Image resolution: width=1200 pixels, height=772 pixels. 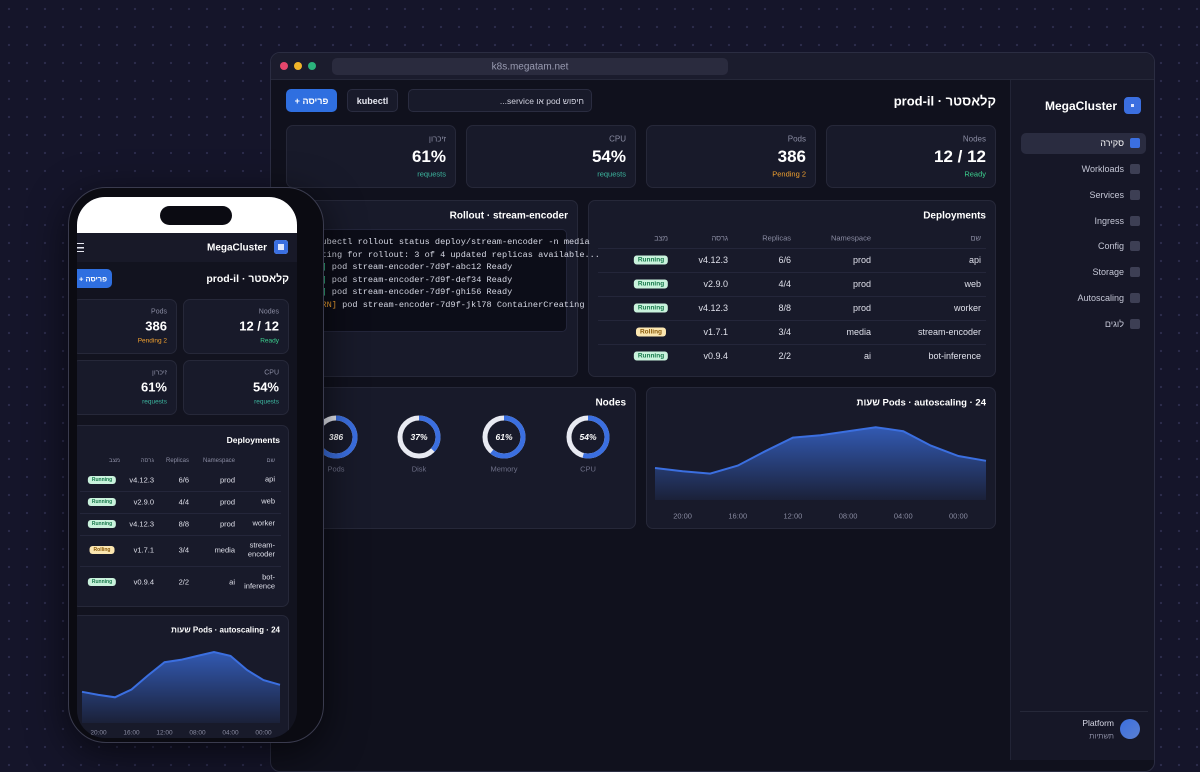 I want to click on gauge-center: 386, so click(x=336, y=437).